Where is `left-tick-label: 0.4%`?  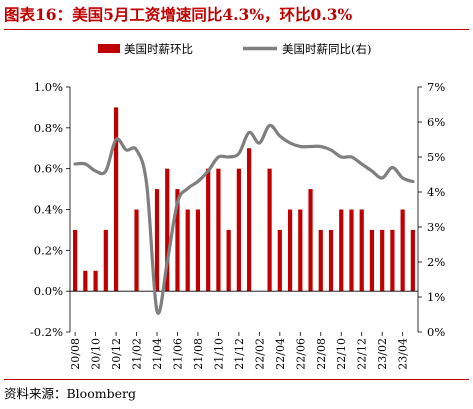
left-tick-label: 0.4% is located at coordinates (48, 210).